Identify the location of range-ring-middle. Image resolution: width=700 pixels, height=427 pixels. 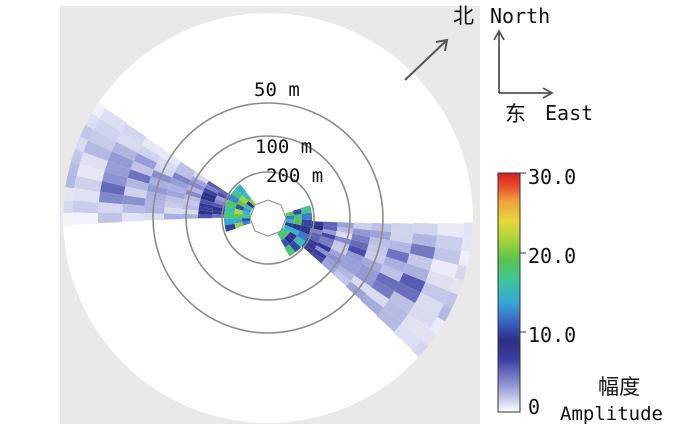
(268, 218).